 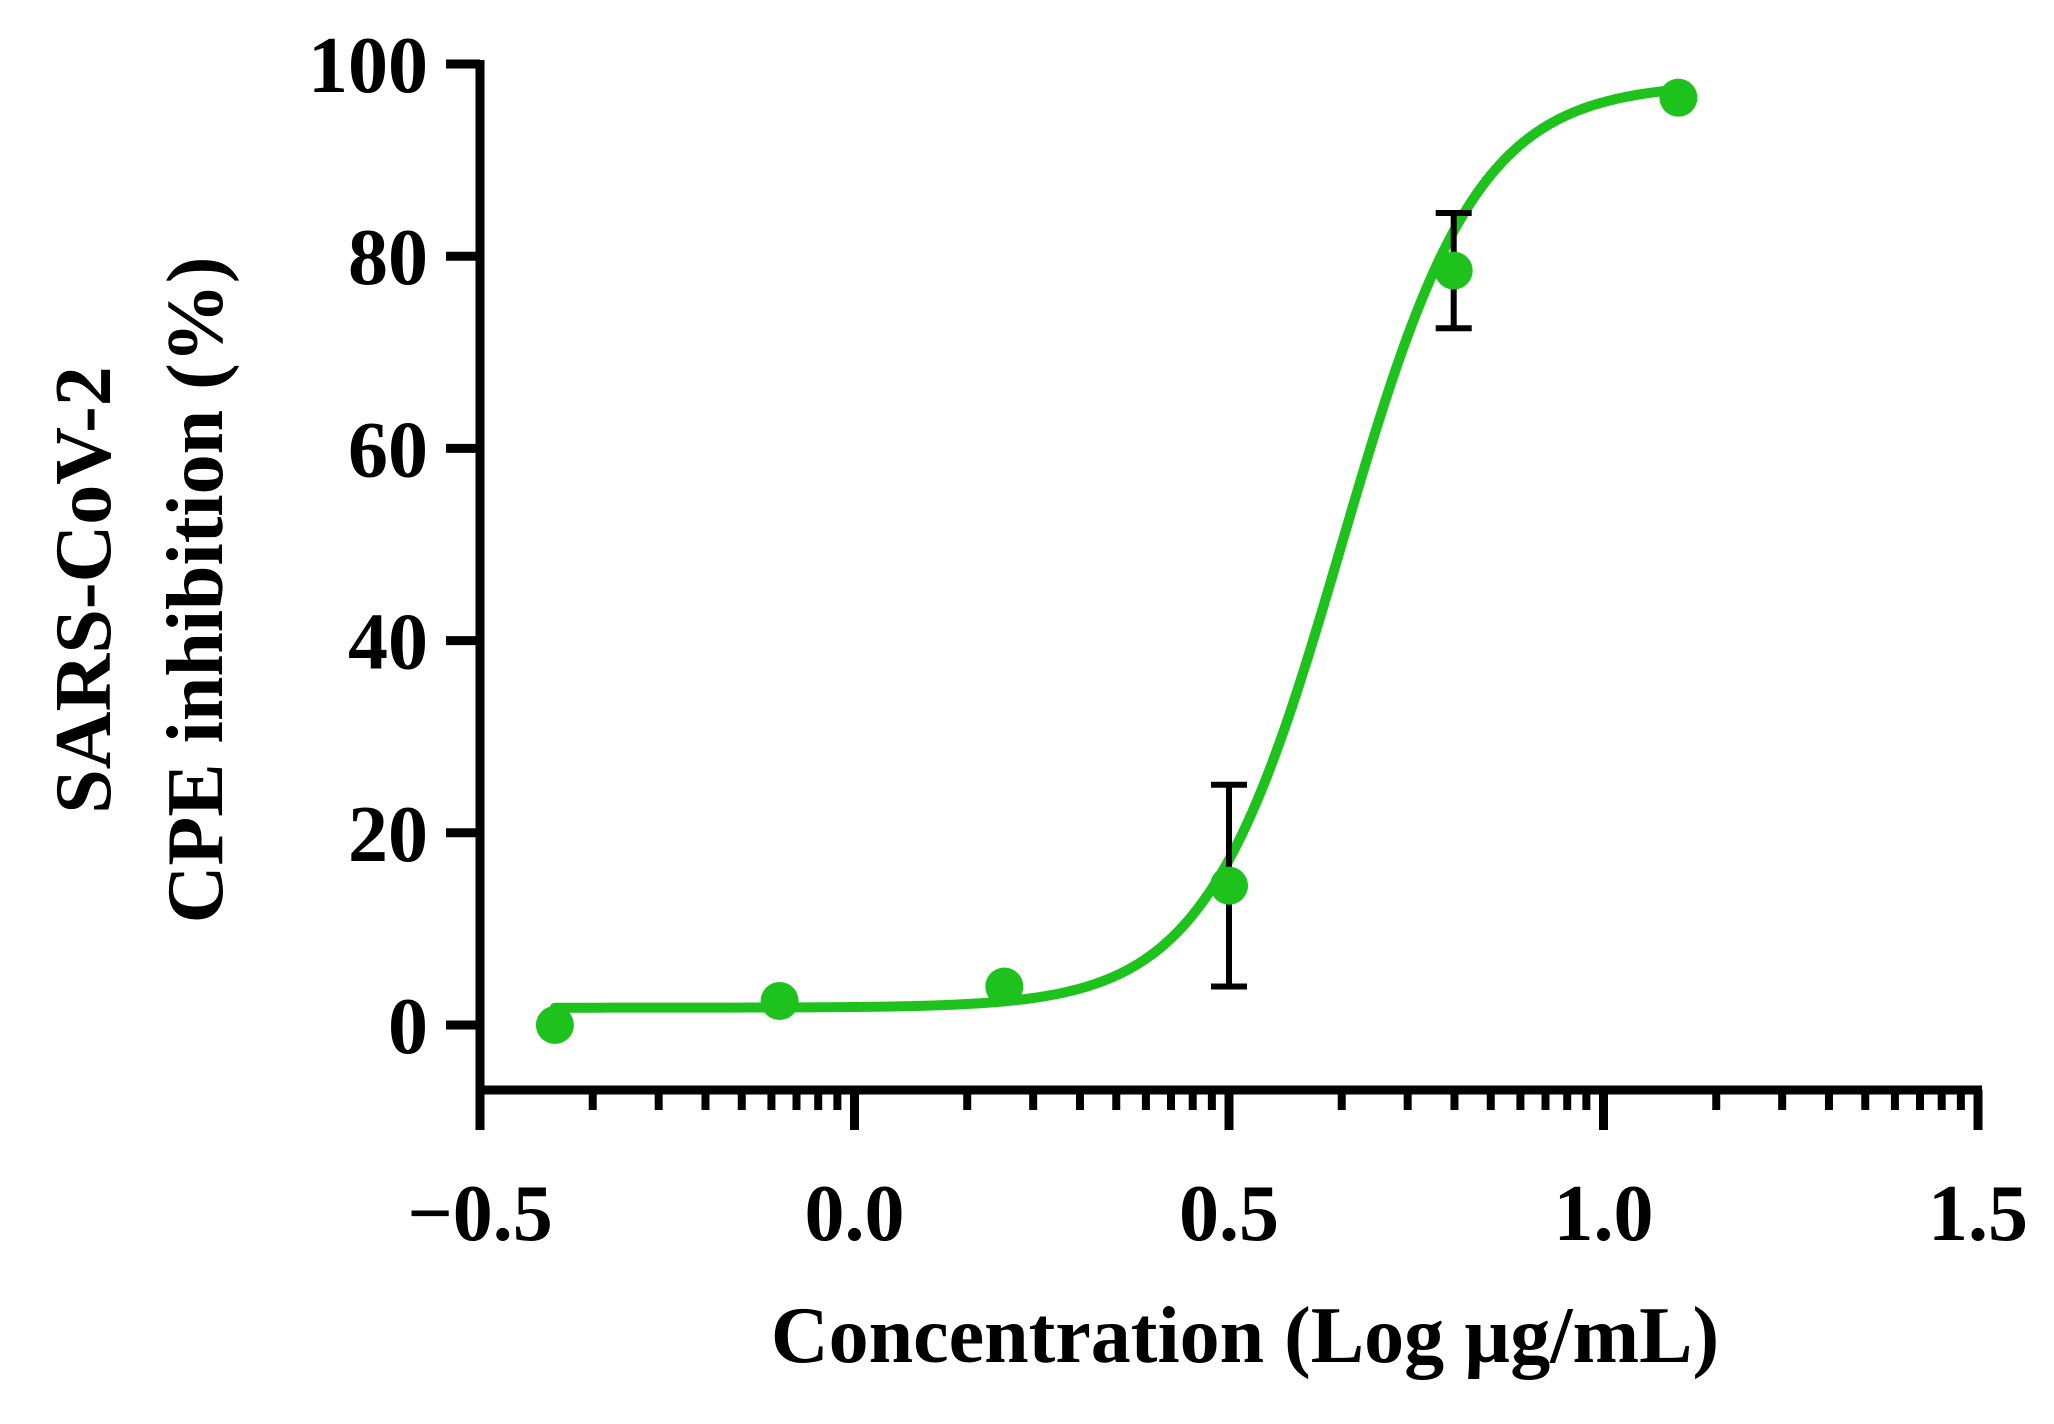 What do you see at coordinates (1229, 1214) in the screenshot?
I see `x-tick-label: 0.5` at bounding box center [1229, 1214].